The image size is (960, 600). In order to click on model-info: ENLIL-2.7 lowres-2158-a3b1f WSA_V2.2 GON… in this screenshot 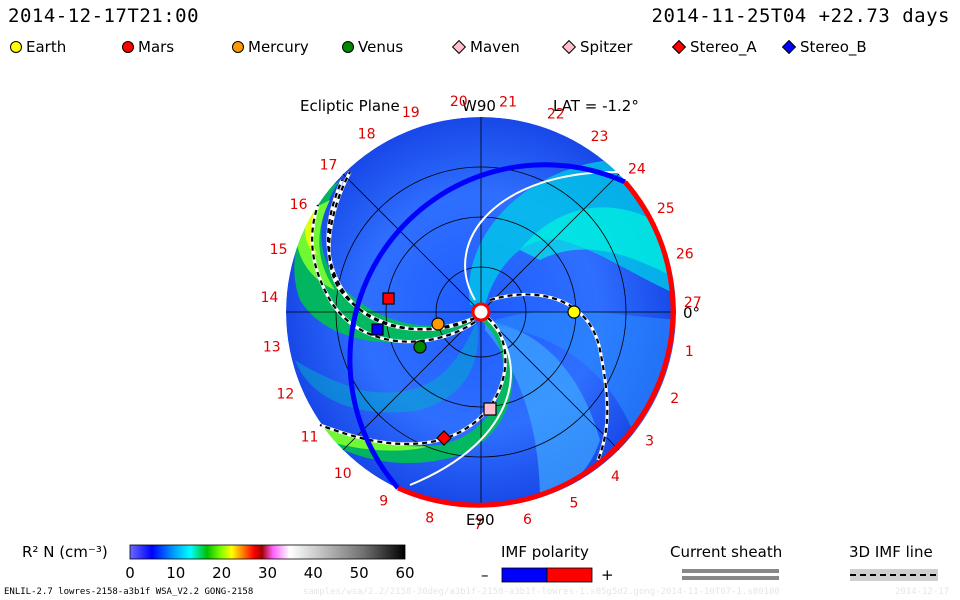, I will do `click(129, 592)`.